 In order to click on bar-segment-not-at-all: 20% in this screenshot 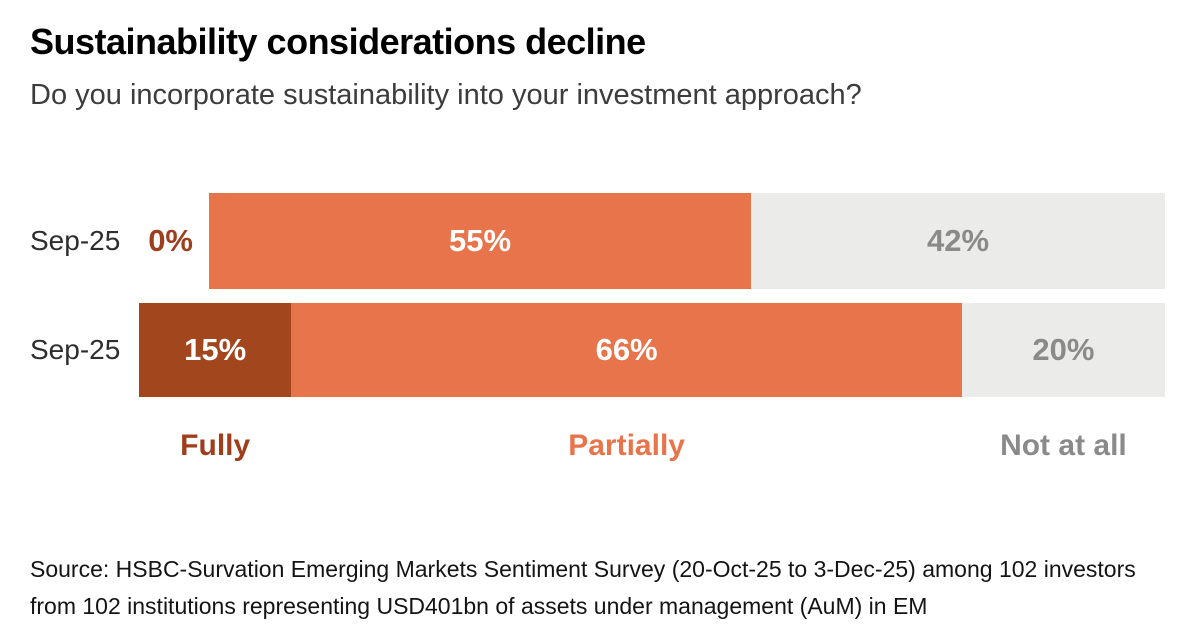, I will do `click(1063, 350)`.